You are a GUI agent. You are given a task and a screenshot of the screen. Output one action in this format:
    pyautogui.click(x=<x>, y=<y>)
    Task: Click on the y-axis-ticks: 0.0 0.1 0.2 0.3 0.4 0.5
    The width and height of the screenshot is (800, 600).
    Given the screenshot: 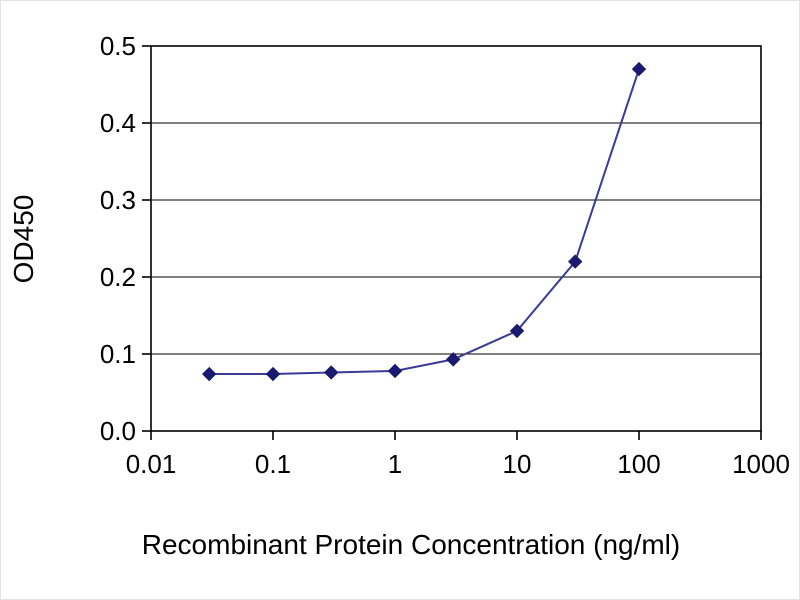 What is the action you would take?
    pyautogui.click(x=125, y=238)
    